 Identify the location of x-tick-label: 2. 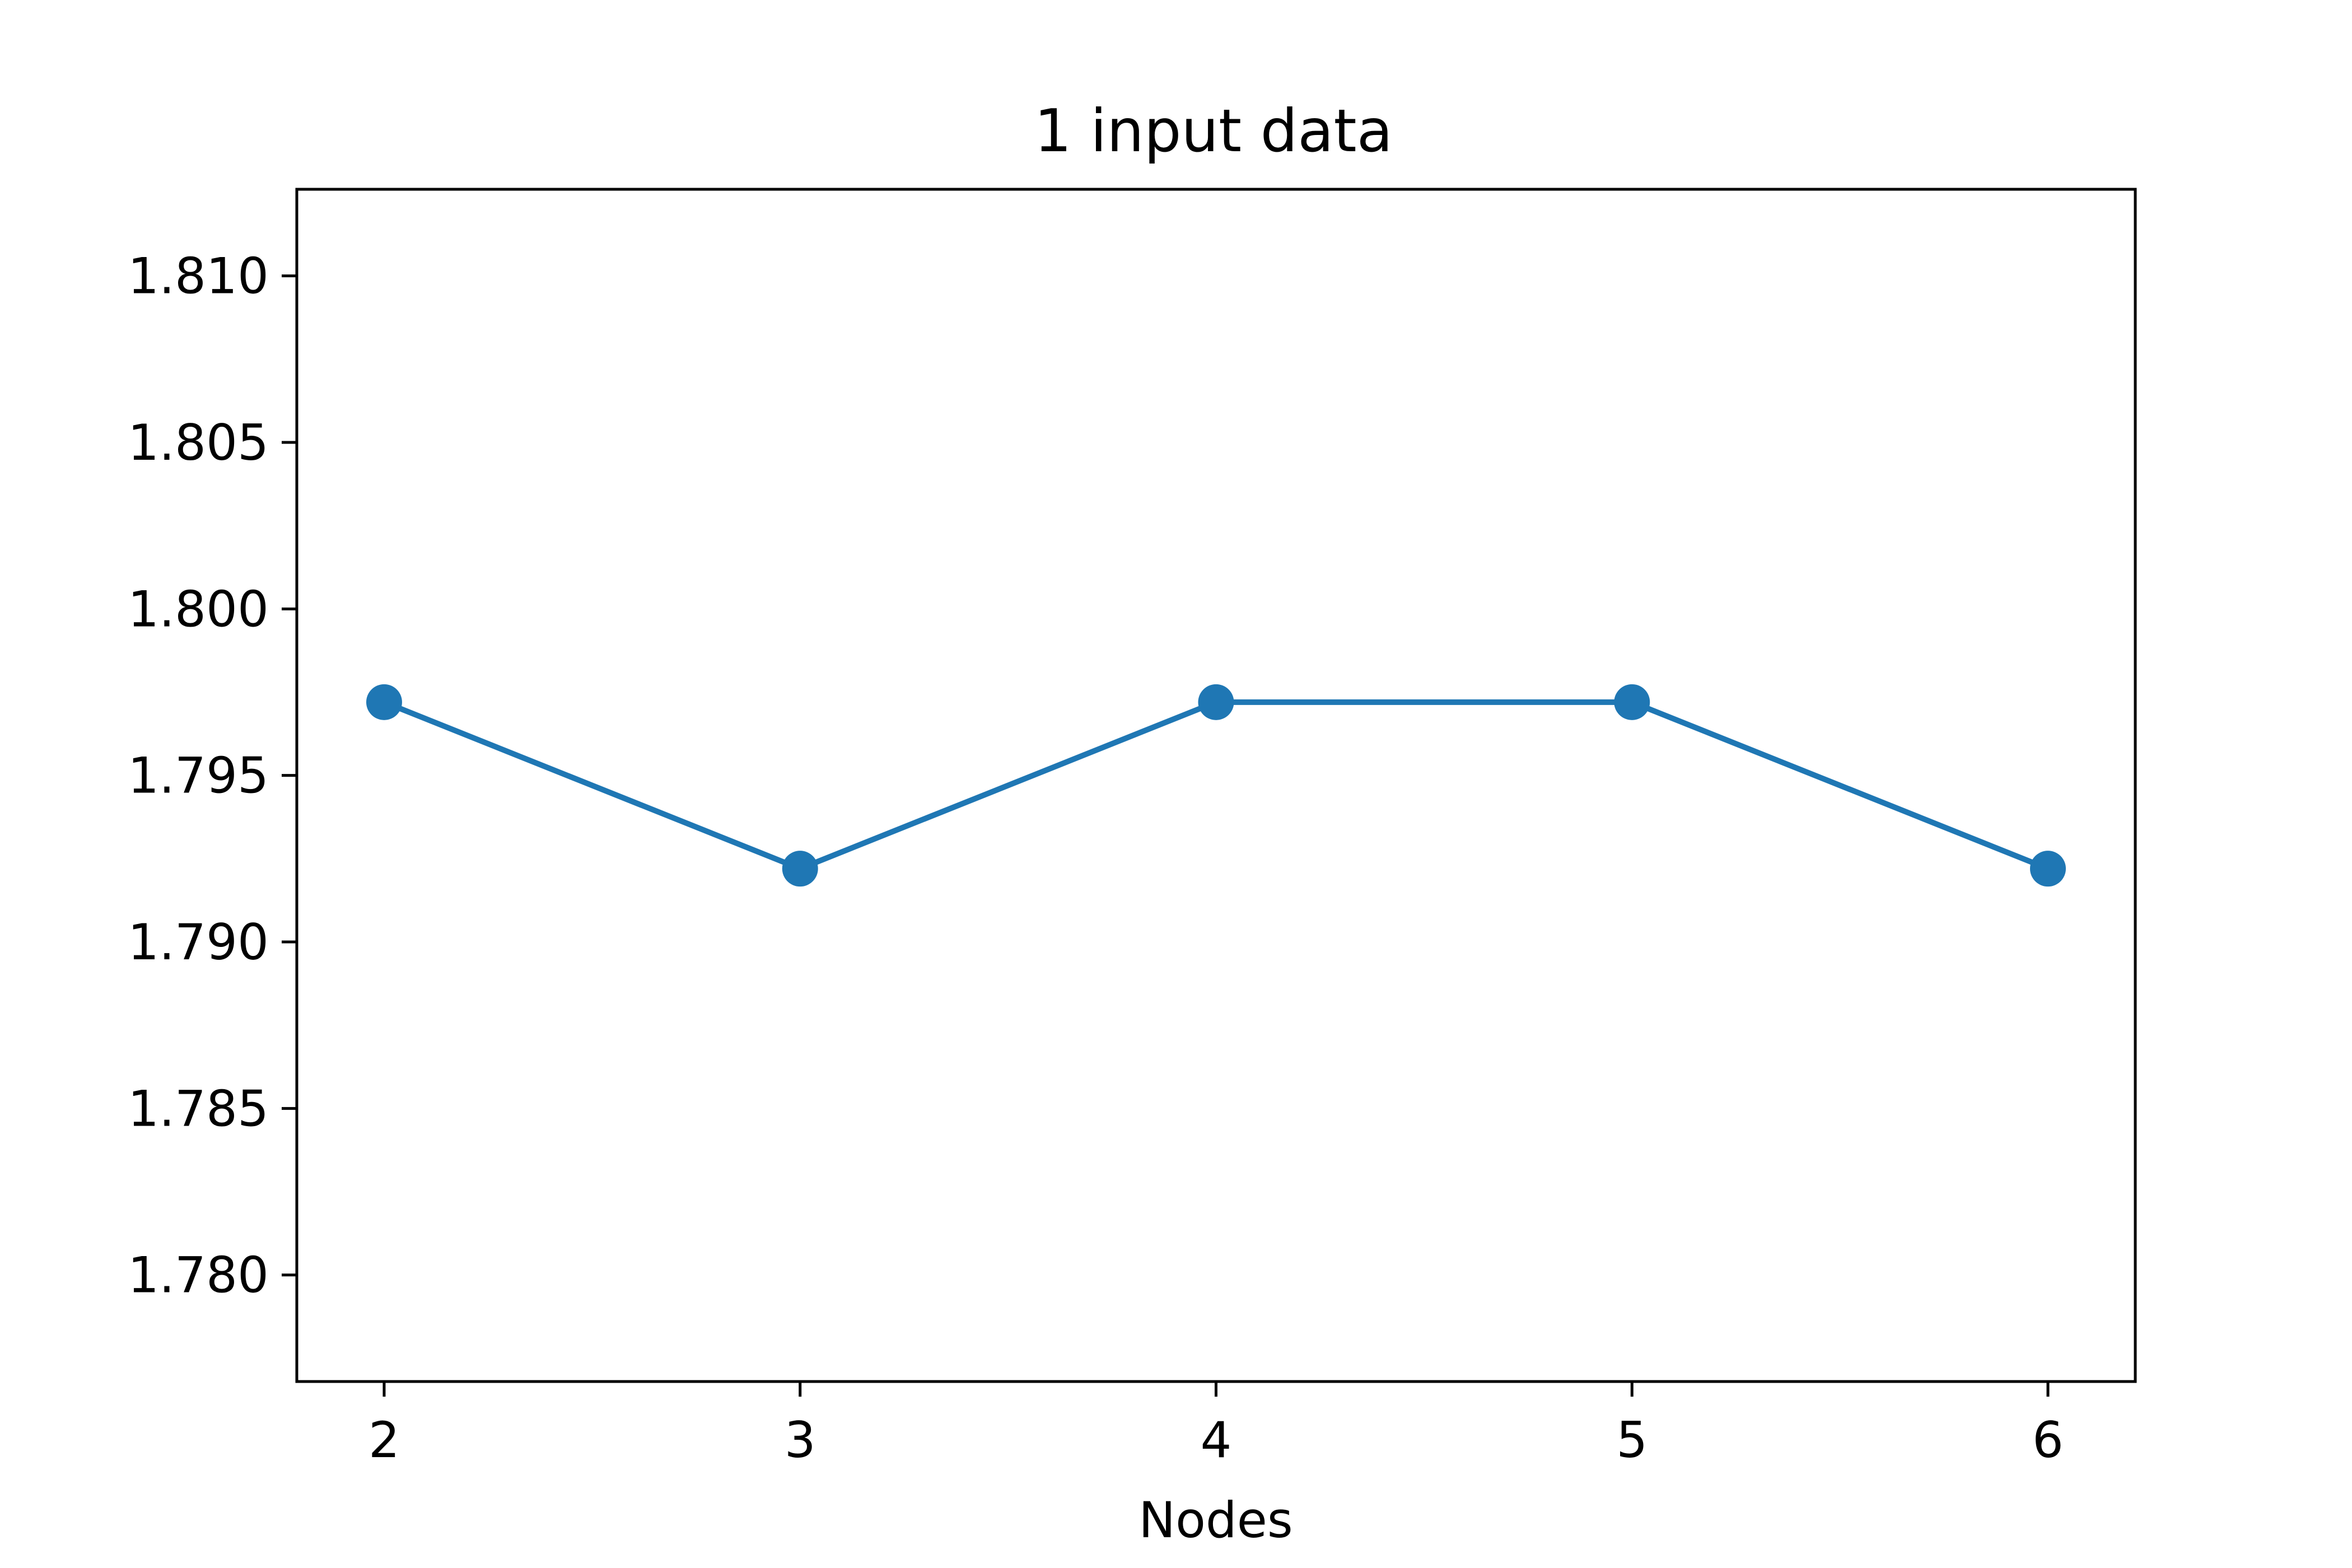
(384, 1440).